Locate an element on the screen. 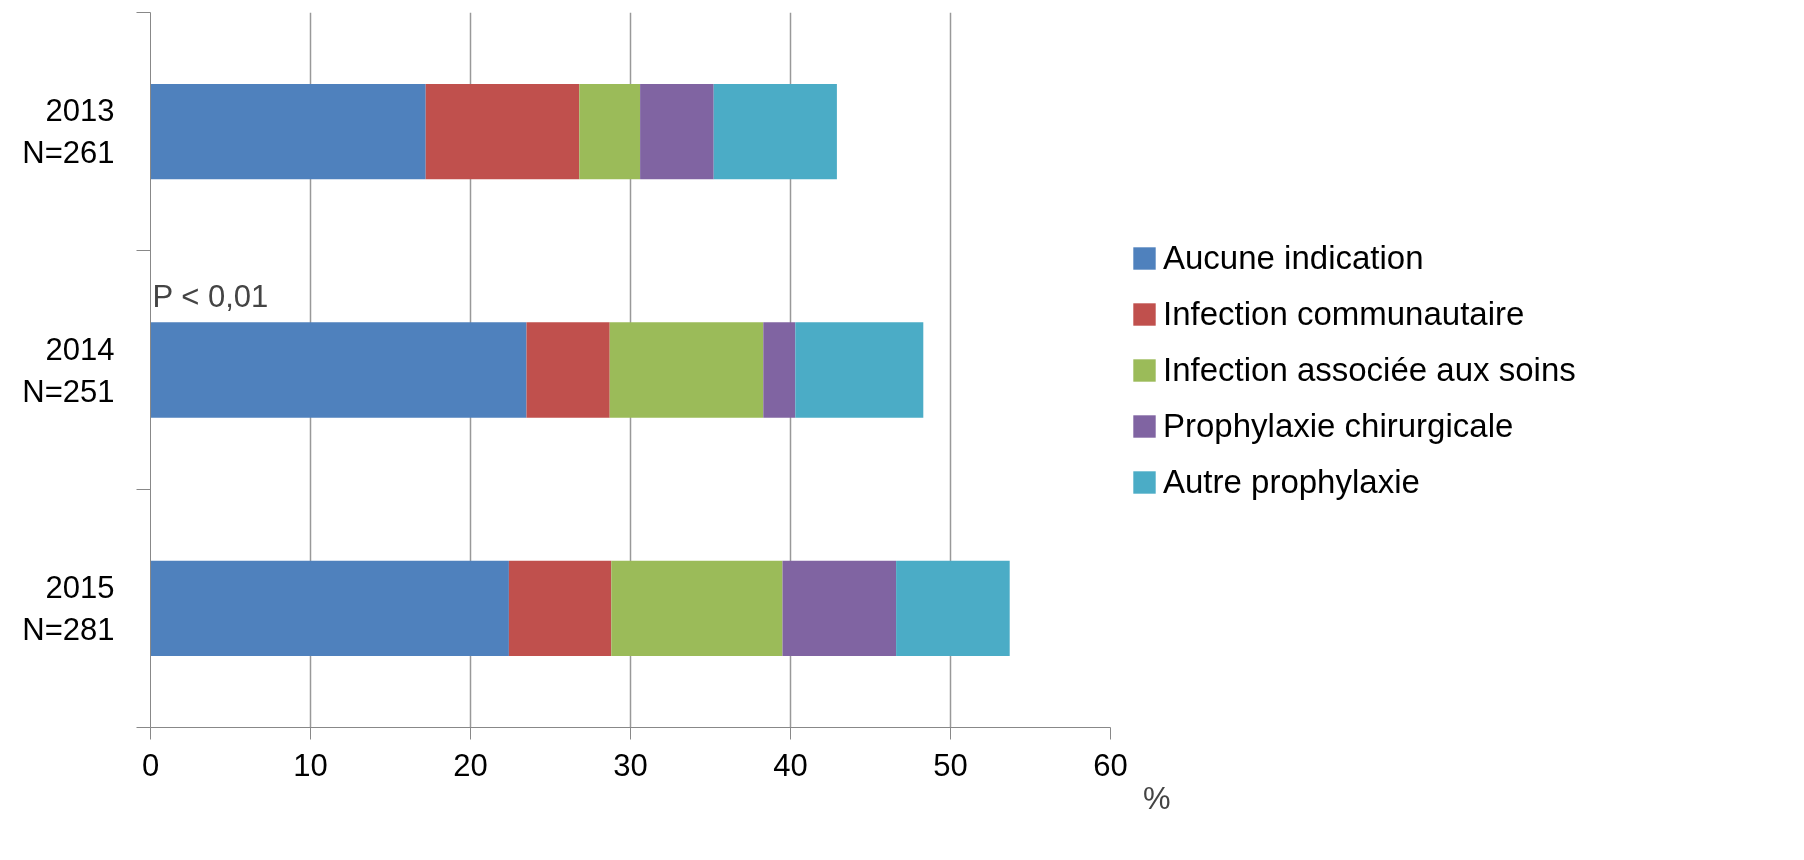  x-tick-label: 10 is located at coordinates (310, 765).